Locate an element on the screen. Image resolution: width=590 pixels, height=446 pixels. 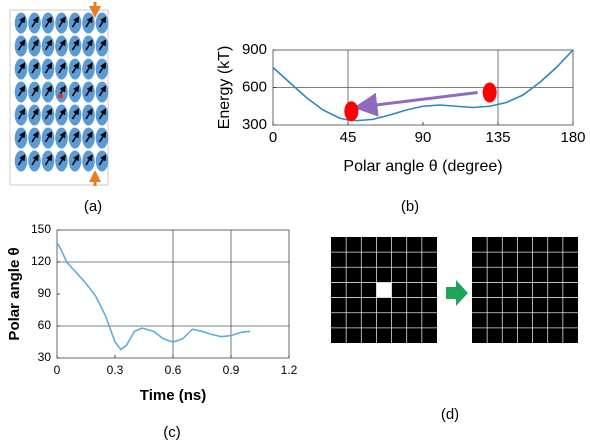
x-tick-label: 1.2 is located at coordinates (289, 370).